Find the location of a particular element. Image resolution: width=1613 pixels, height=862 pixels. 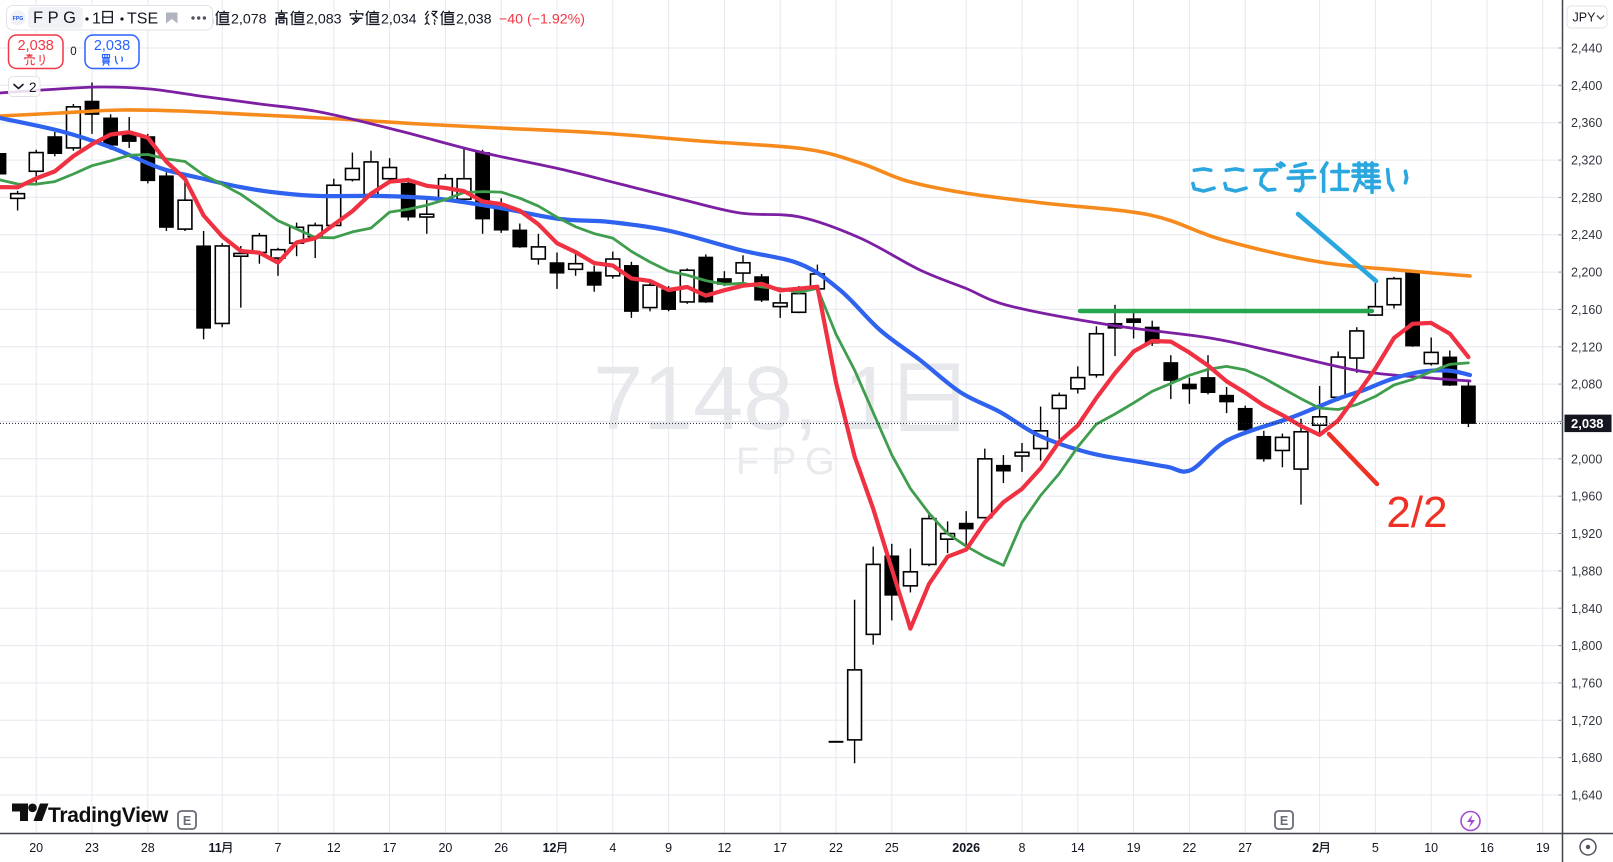

svg-text: P is located at coordinates (783, 462).